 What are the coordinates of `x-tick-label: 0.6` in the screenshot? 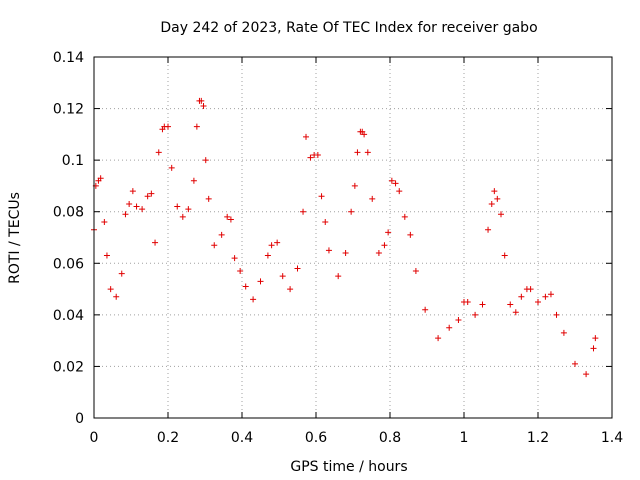 It's located at (316, 438).